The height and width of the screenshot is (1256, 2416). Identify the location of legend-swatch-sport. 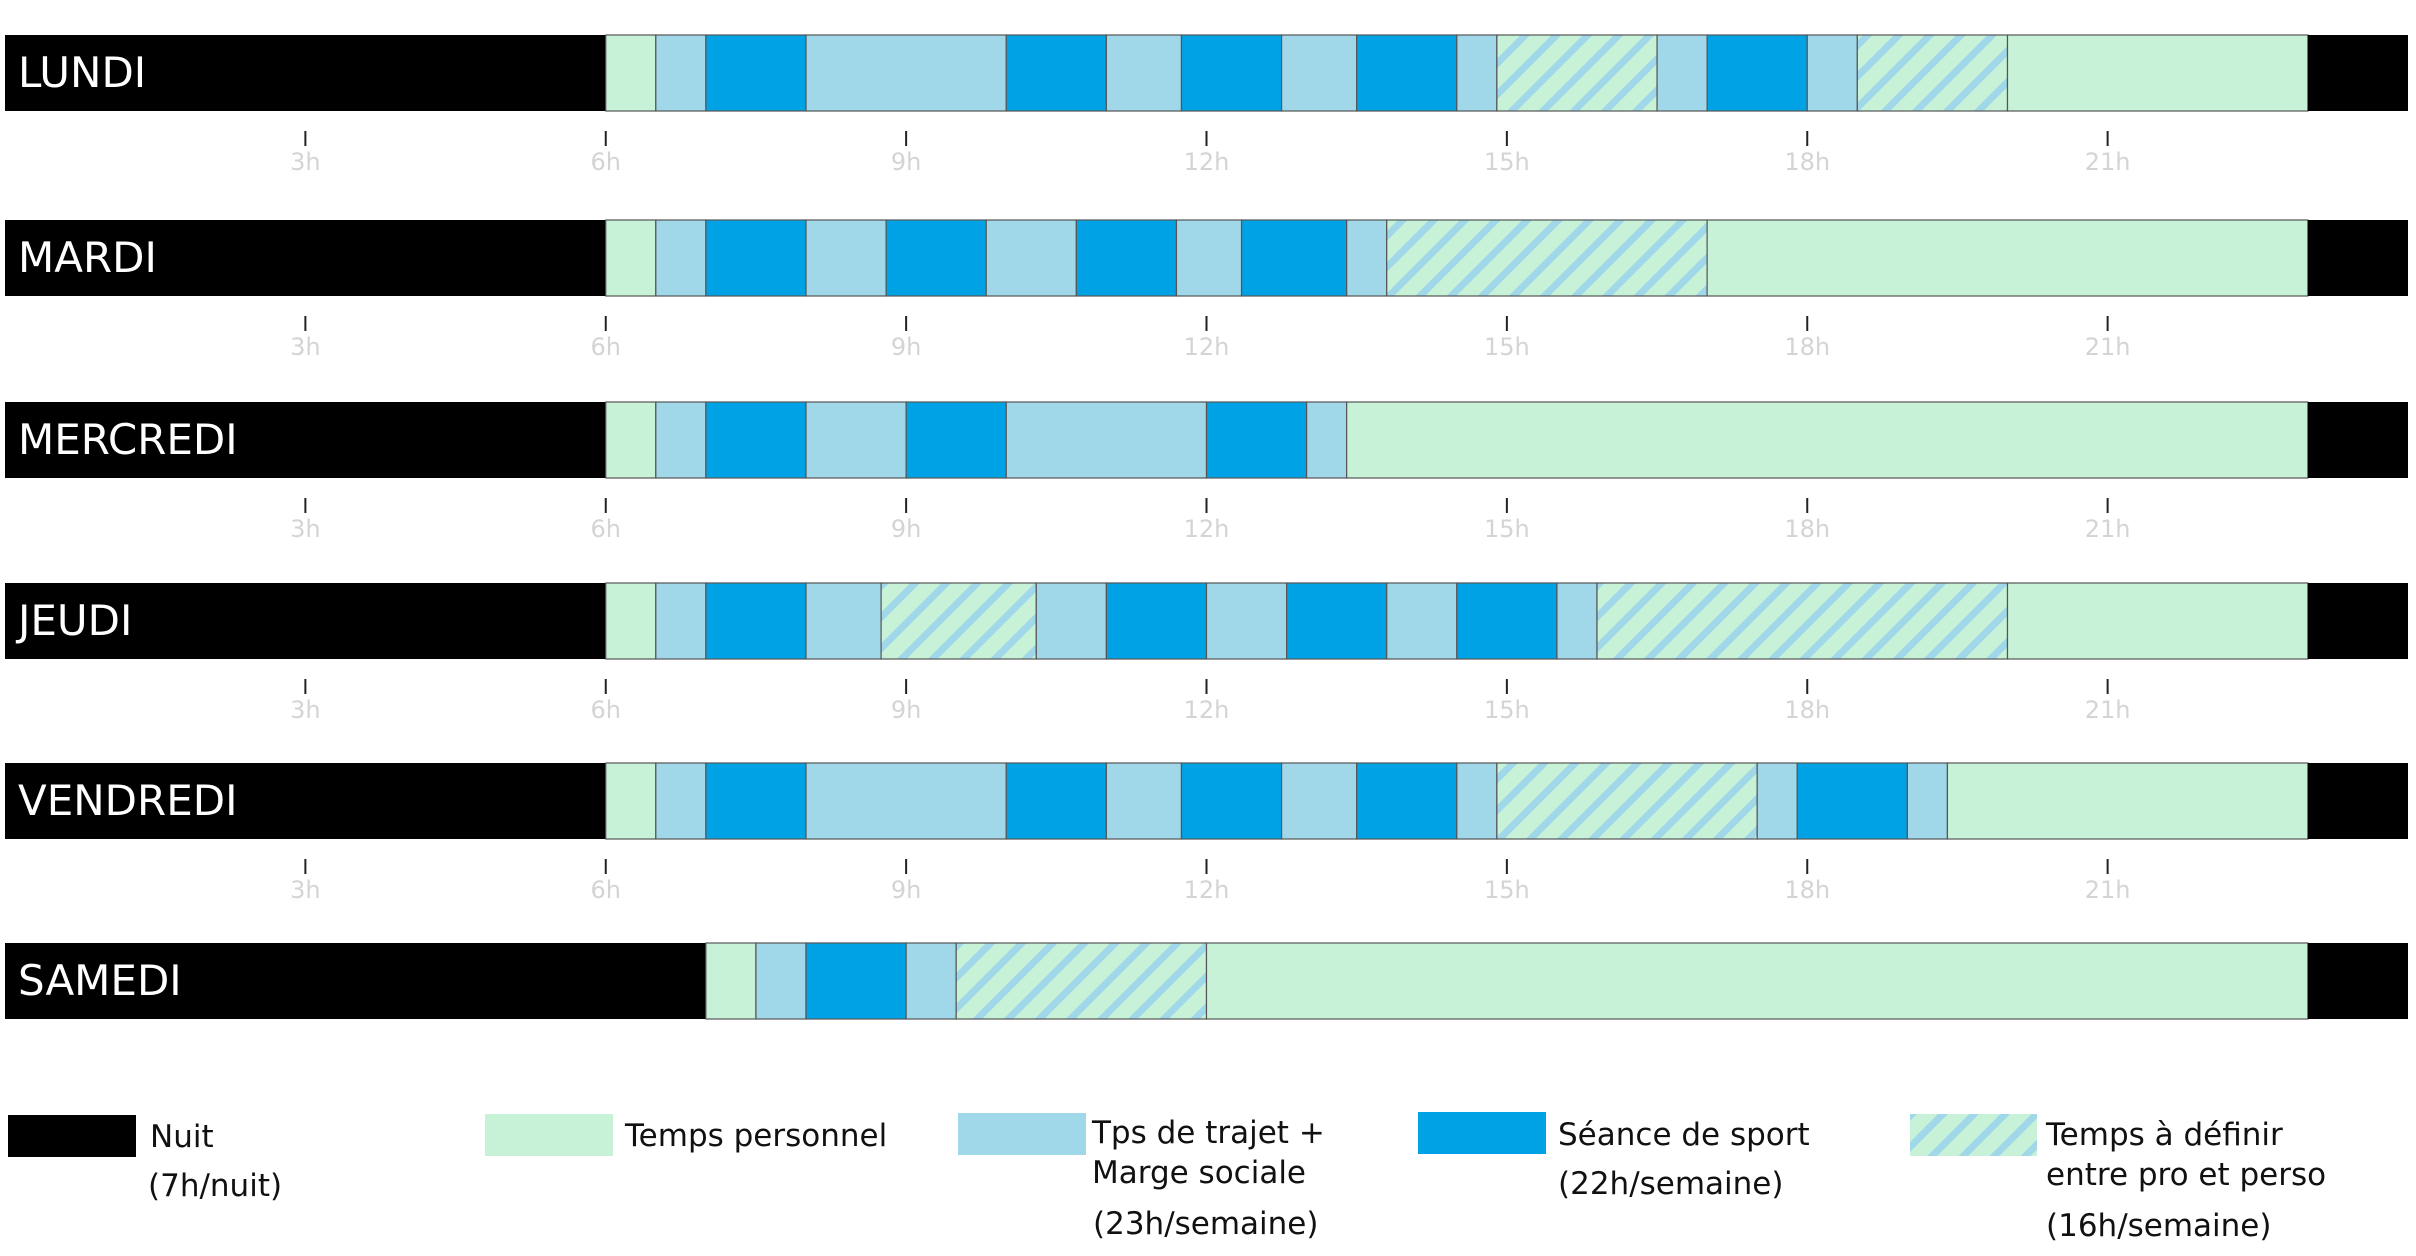
(1482, 1133).